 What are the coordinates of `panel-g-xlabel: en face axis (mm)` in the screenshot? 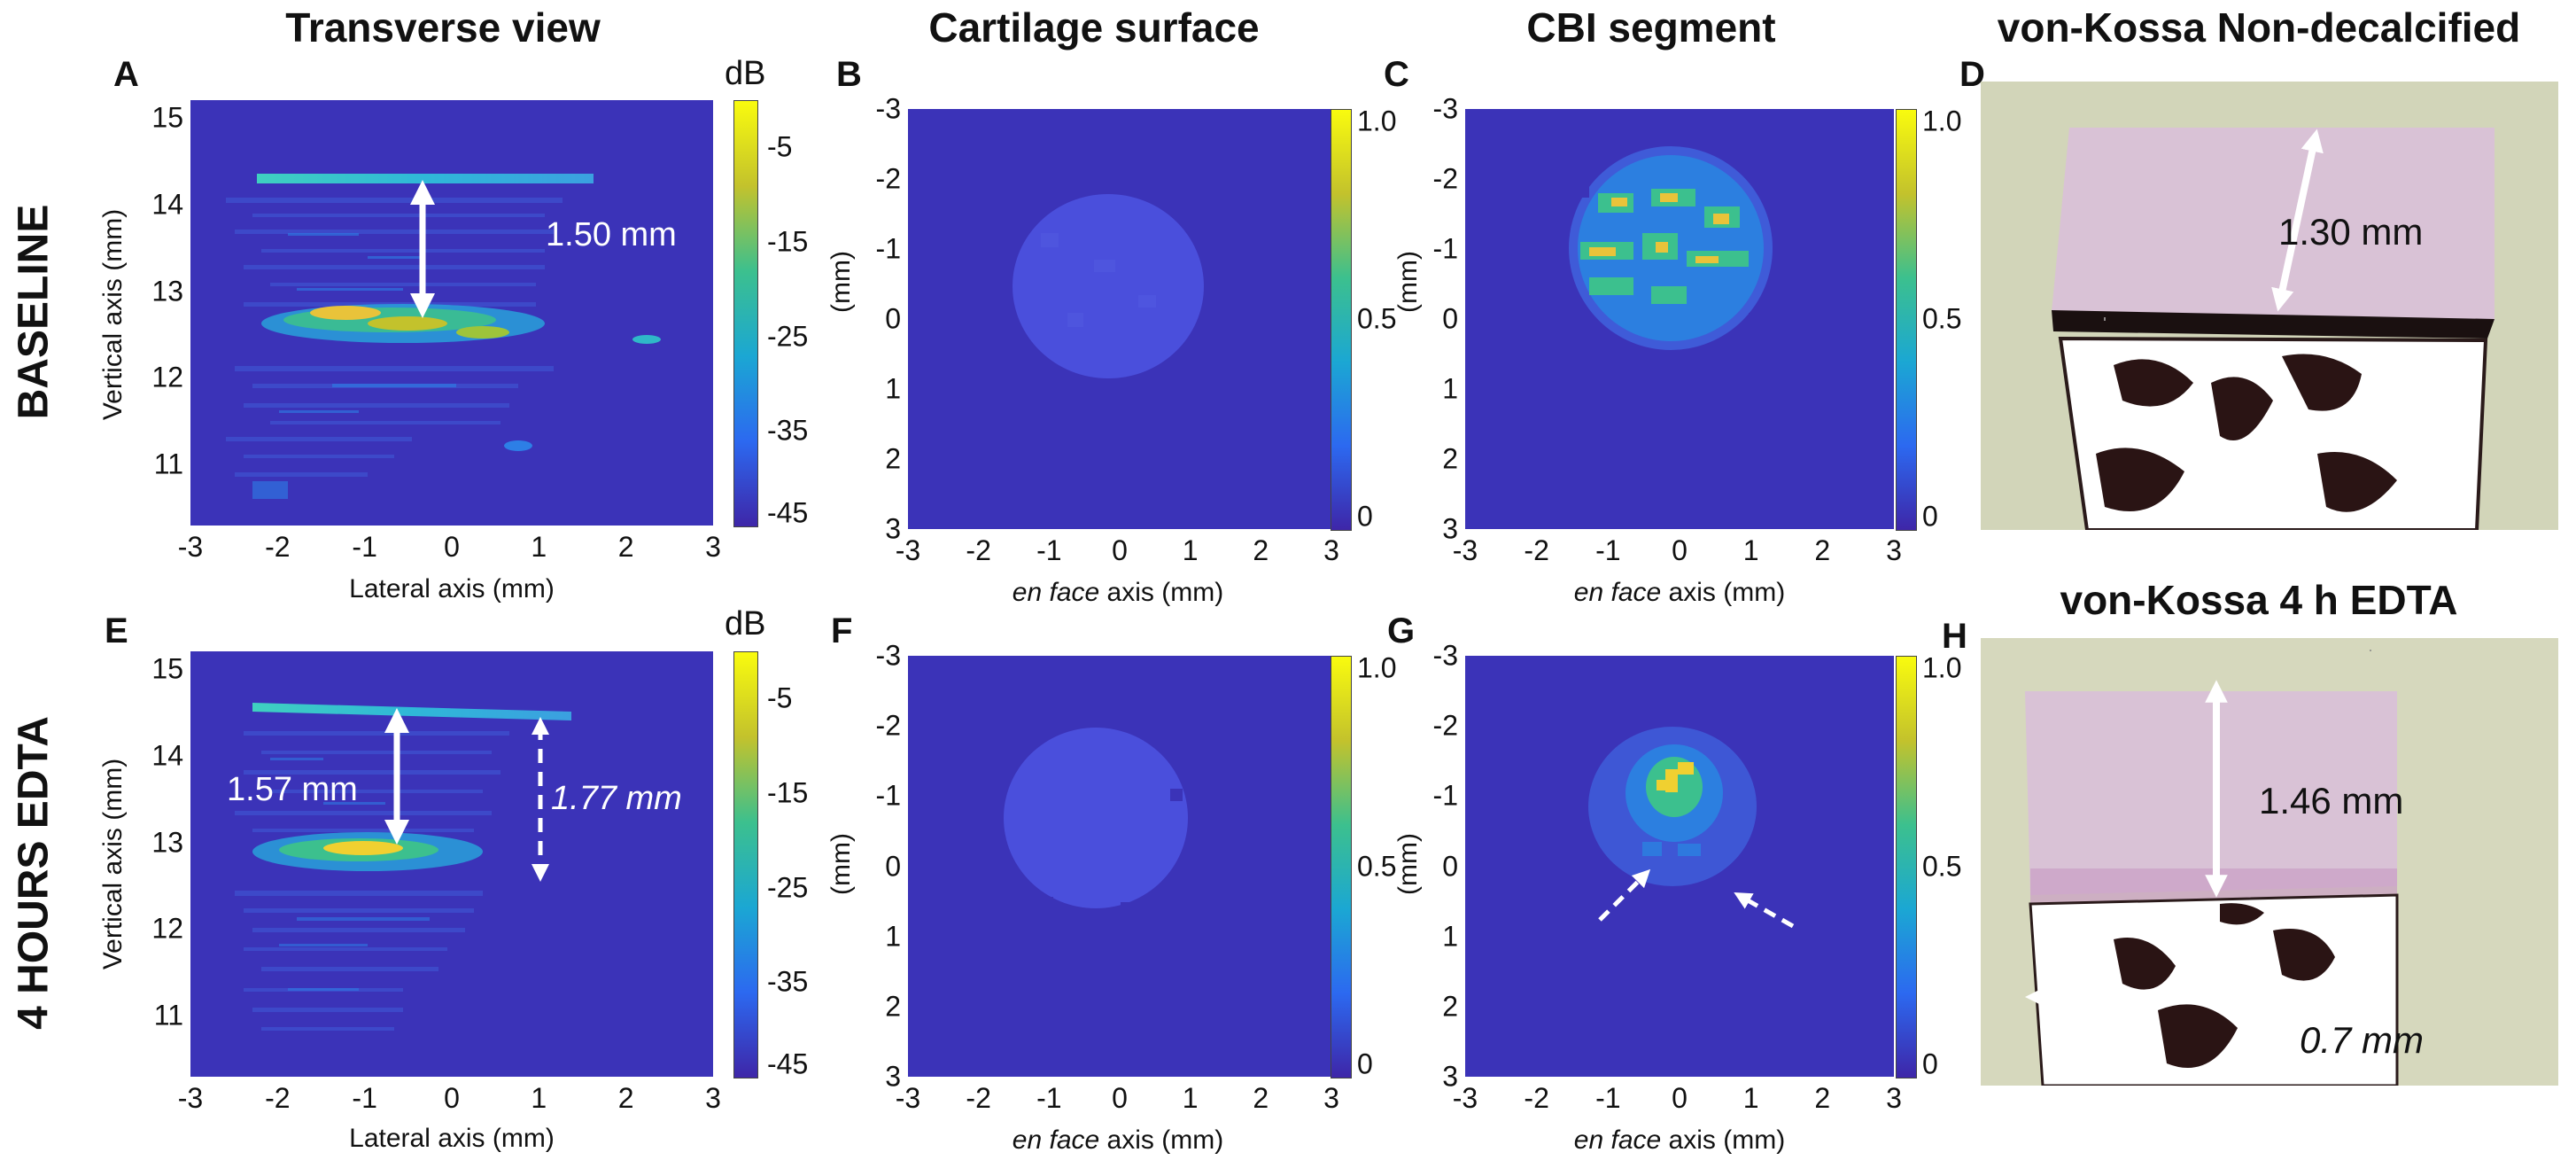 It's located at (1679, 1140).